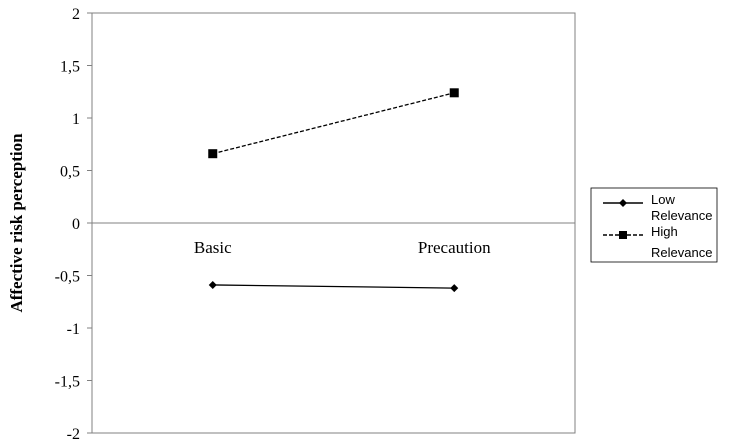 This screenshot has height=447, width=729. I want to click on y-axis-tick-labels: -2 -1,5 -1 -0,5 0 0,5 1 1,5 2, so click(67, 224).